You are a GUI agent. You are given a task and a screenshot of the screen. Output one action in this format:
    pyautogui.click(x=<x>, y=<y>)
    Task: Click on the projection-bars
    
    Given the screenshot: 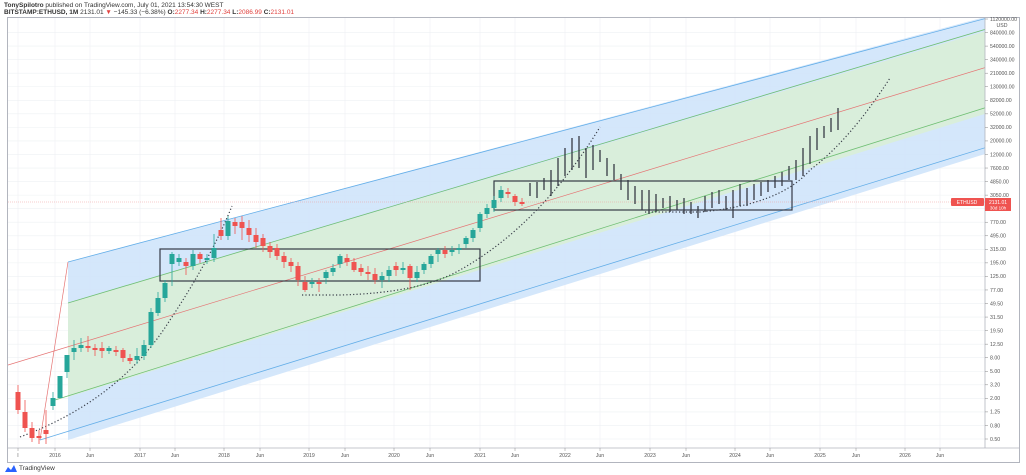 What is the action you would take?
    pyautogui.click(x=684, y=163)
    